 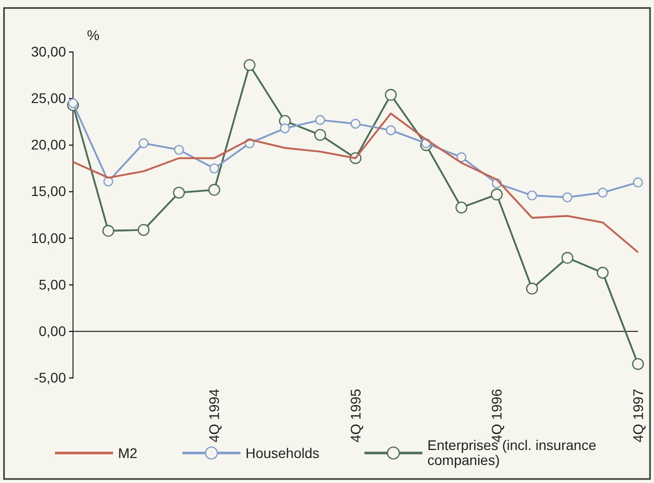 I want to click on y-tick-label: 15,00, so click(x=48, y=191).